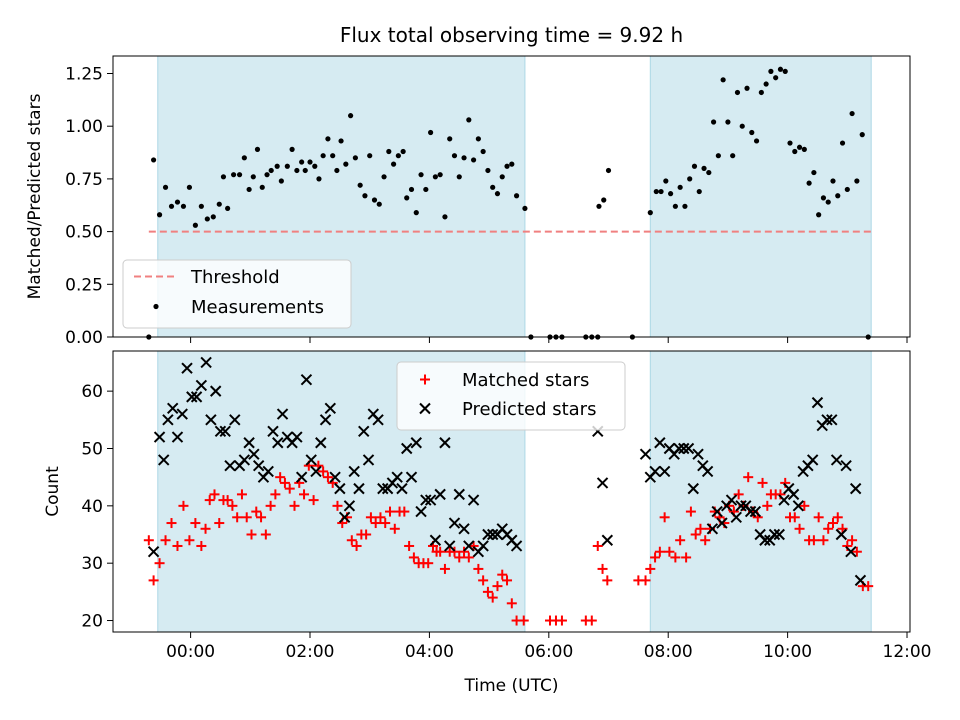  I want to click on y-tick-label: 0.00, so click(84, 338).